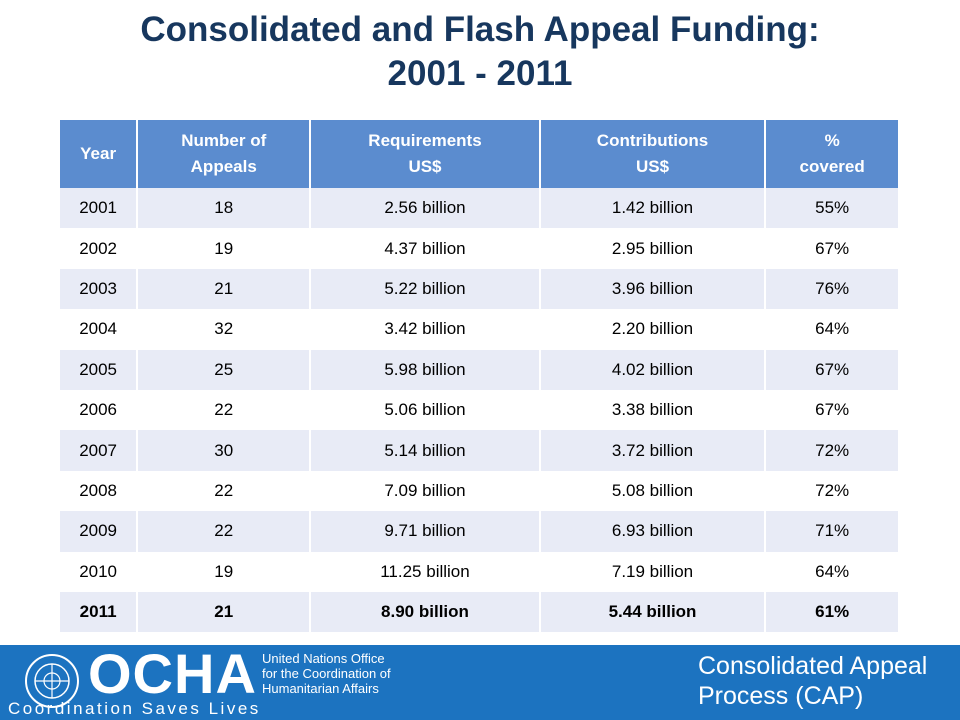 The height and width of the screenshot is (720, 960). What do you see at coordinates (425, 248) in the screenshot?
I see `table-cell: 4.37 billion` at bounding box center [425, 248].